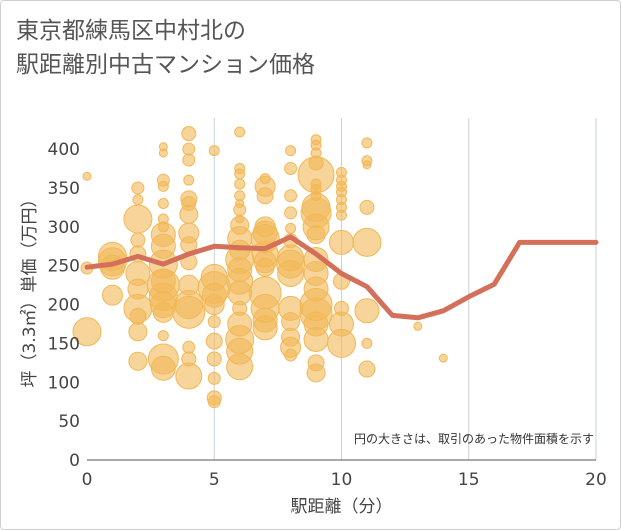 This screenshot has width=621, height=530. I want to click on x-tick-label: 5, so click(214, 480).